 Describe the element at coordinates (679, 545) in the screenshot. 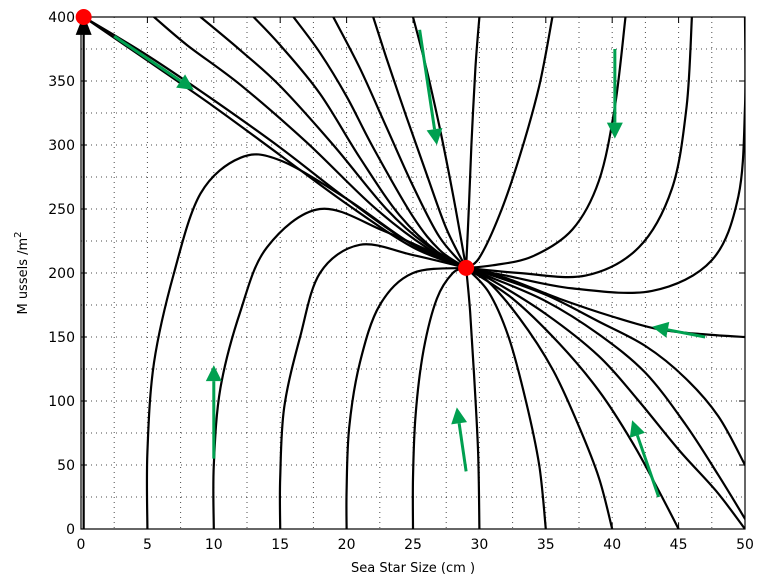

I see `x-tick-label: 45` at that location.